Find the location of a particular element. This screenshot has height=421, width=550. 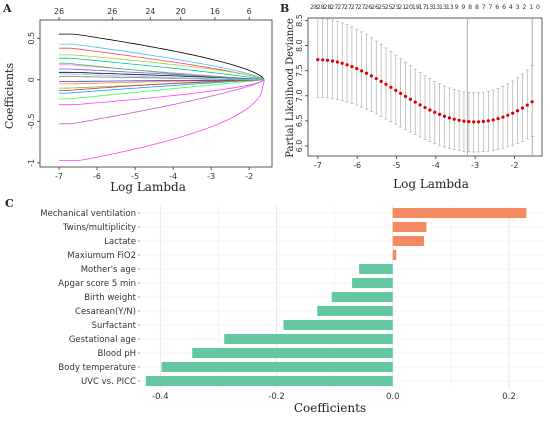

b-toptick-label-31: 2 is located at coordinates (524, 7).